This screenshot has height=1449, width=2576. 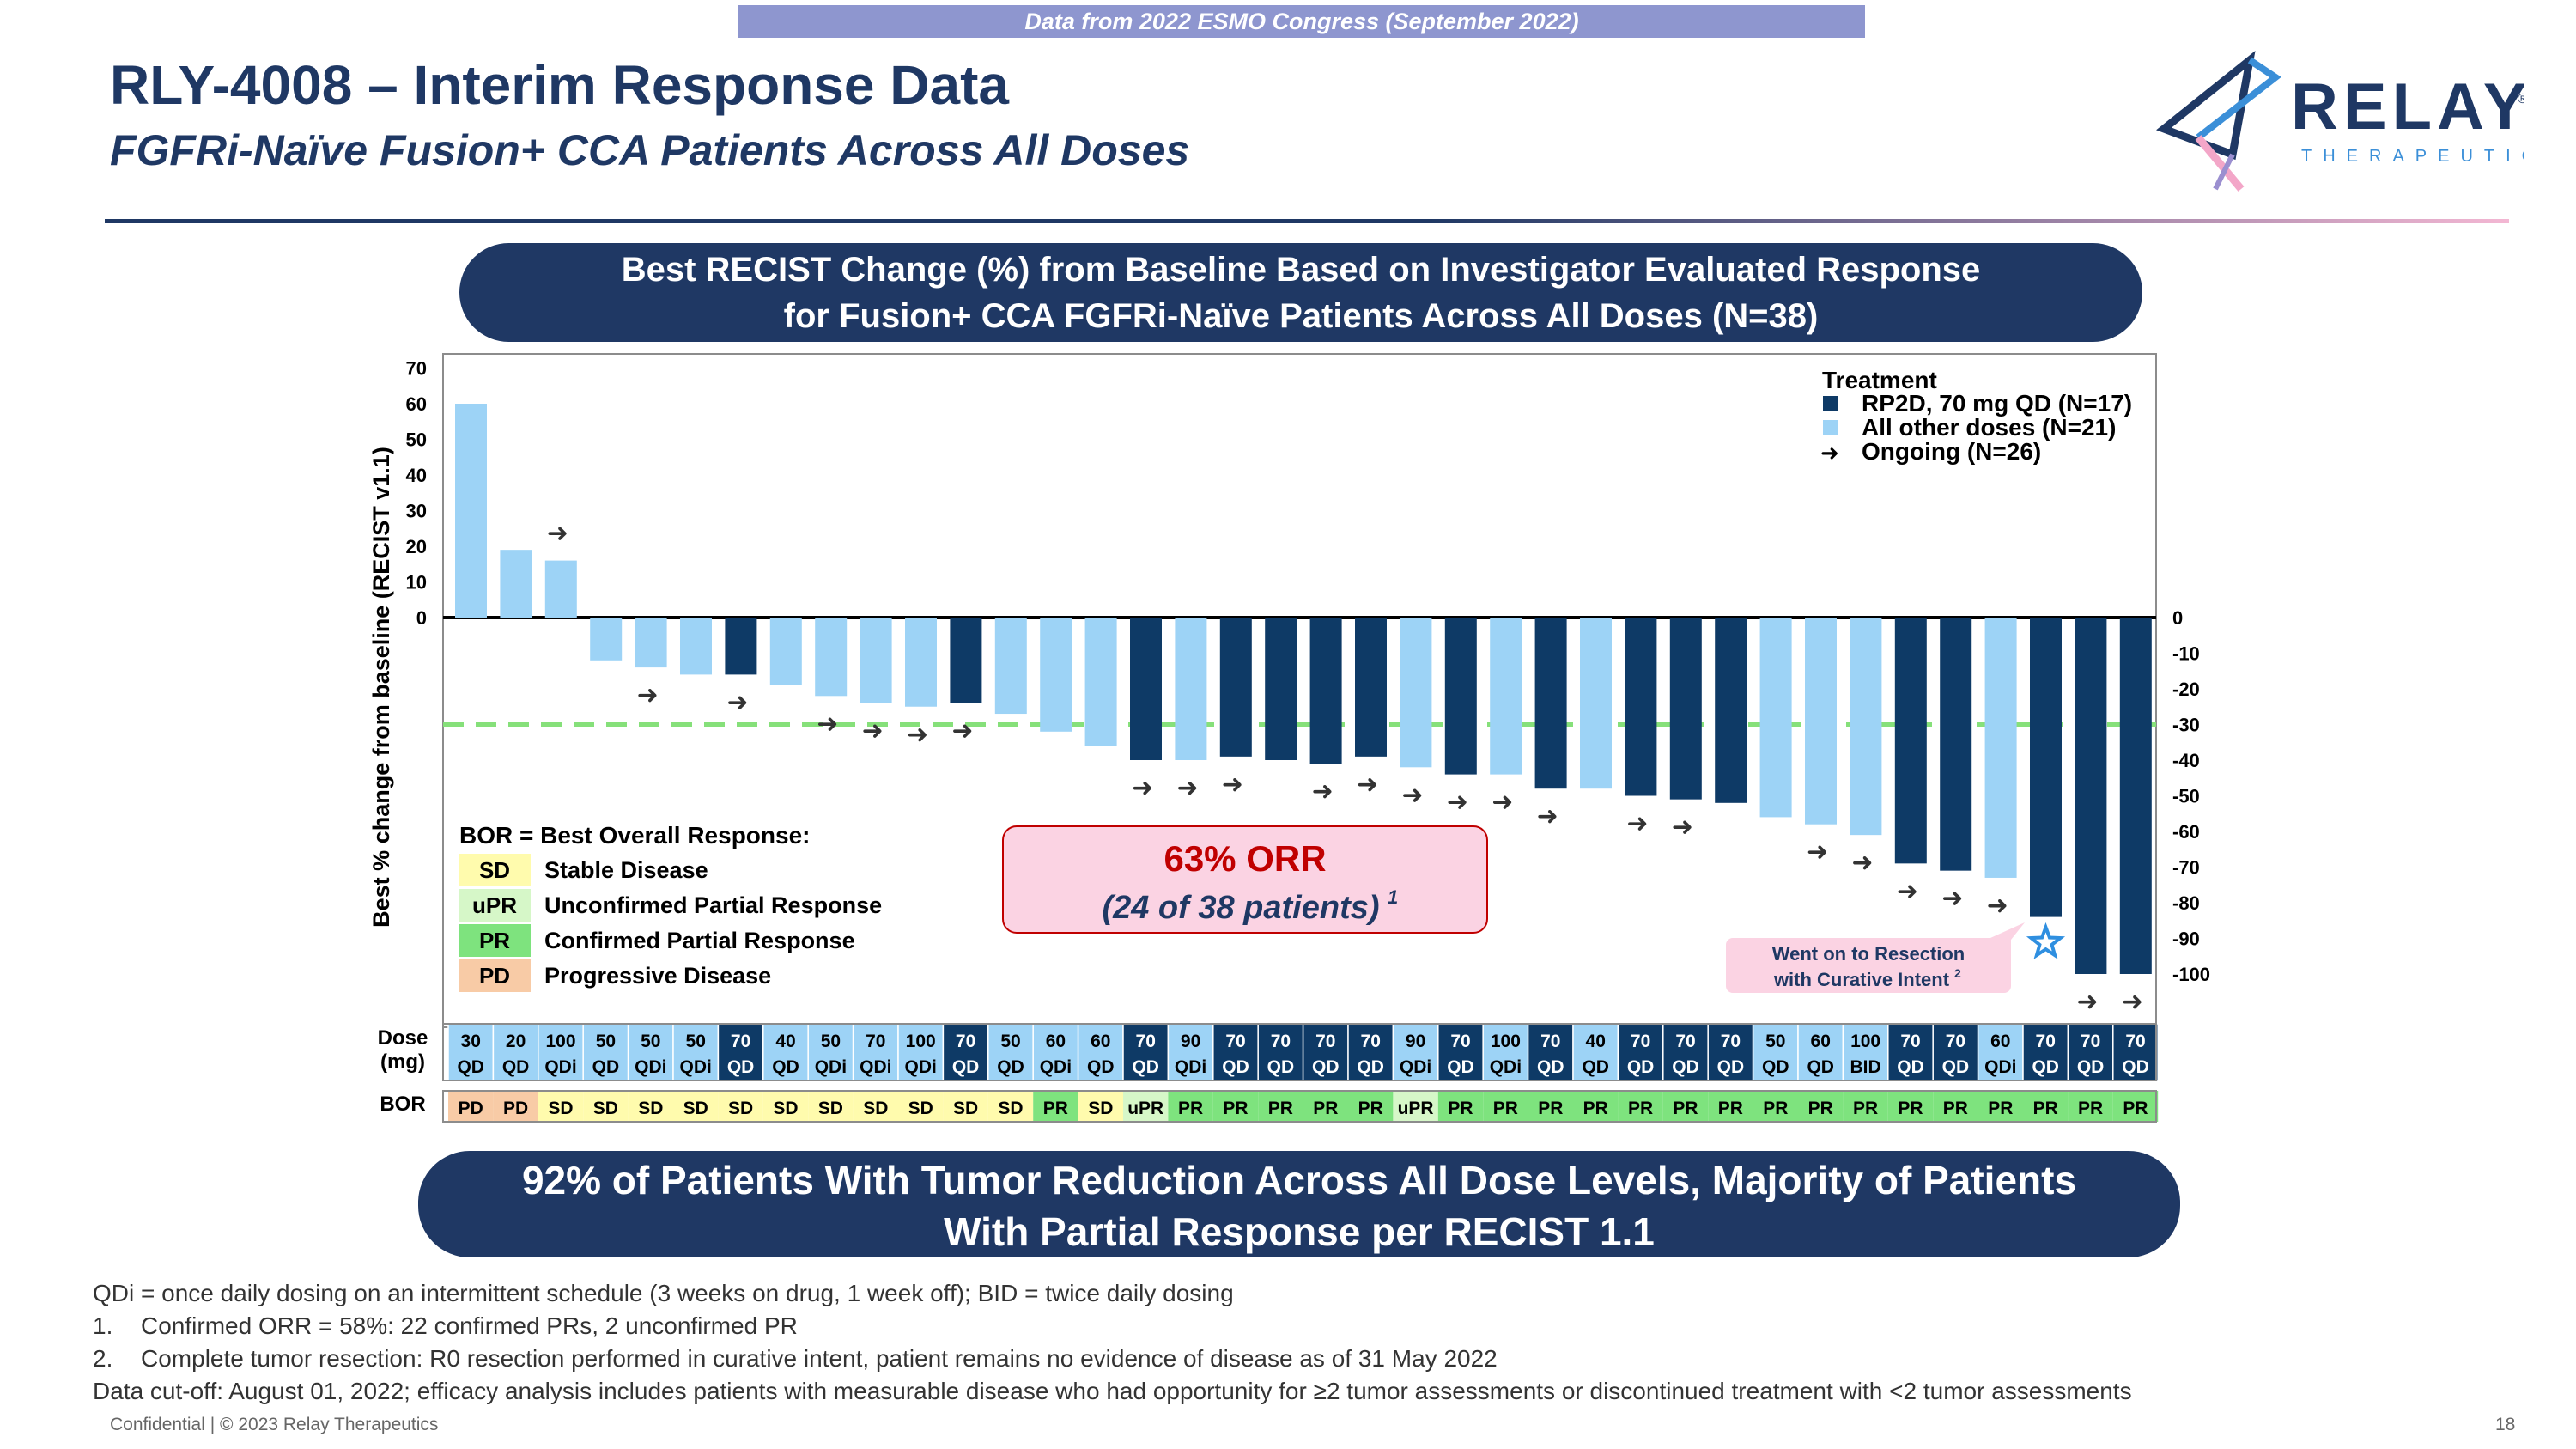 What do you see at coordinates (494, 976) in the screenshot?
I see `bor-legend-code: PD` at bounding box center [494, 976].